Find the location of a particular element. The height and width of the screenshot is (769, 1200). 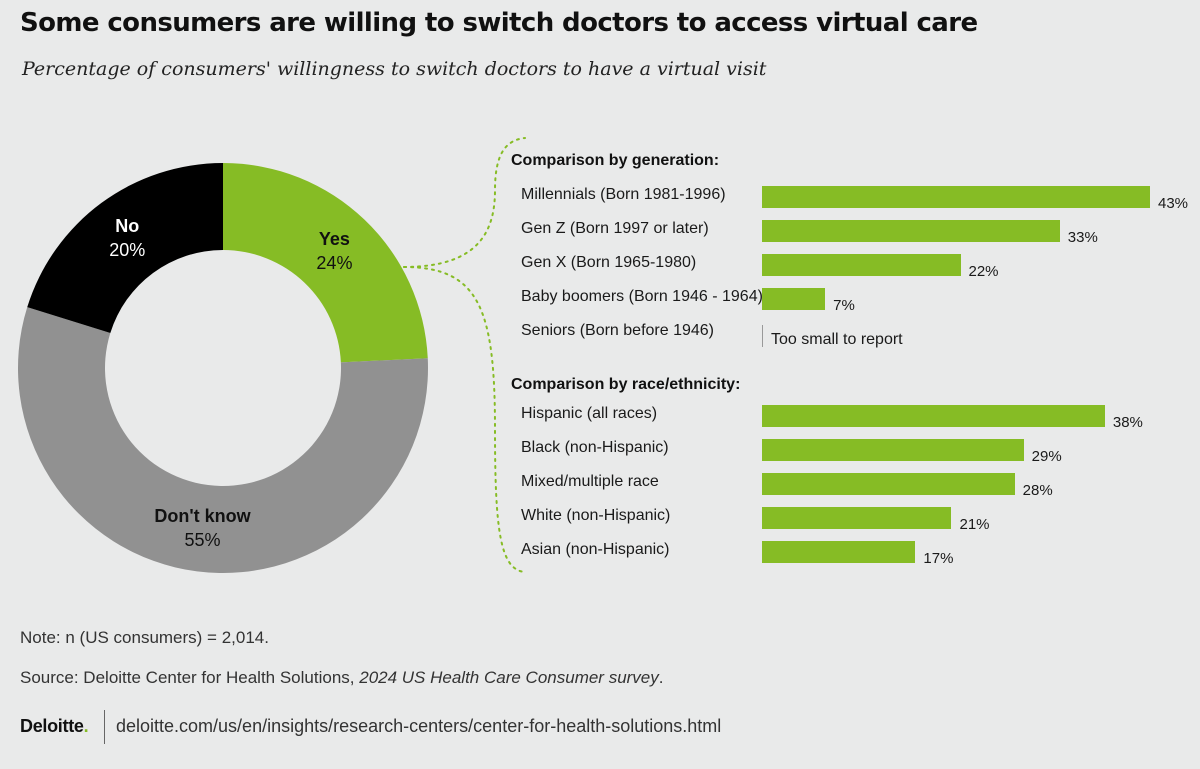

bar-category-label: White (non-Hispanic) is located at coordinates (596, 515).